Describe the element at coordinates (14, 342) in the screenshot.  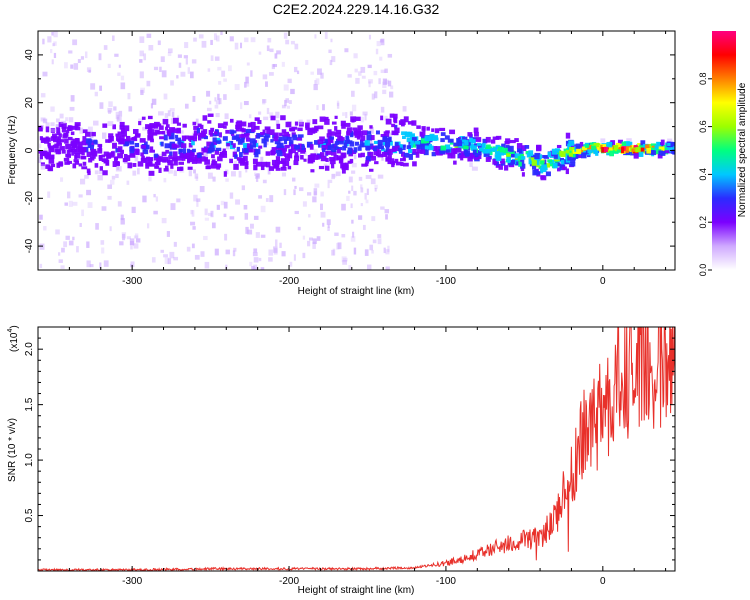
I see `snr-multiplier-base: (x10` at that location.